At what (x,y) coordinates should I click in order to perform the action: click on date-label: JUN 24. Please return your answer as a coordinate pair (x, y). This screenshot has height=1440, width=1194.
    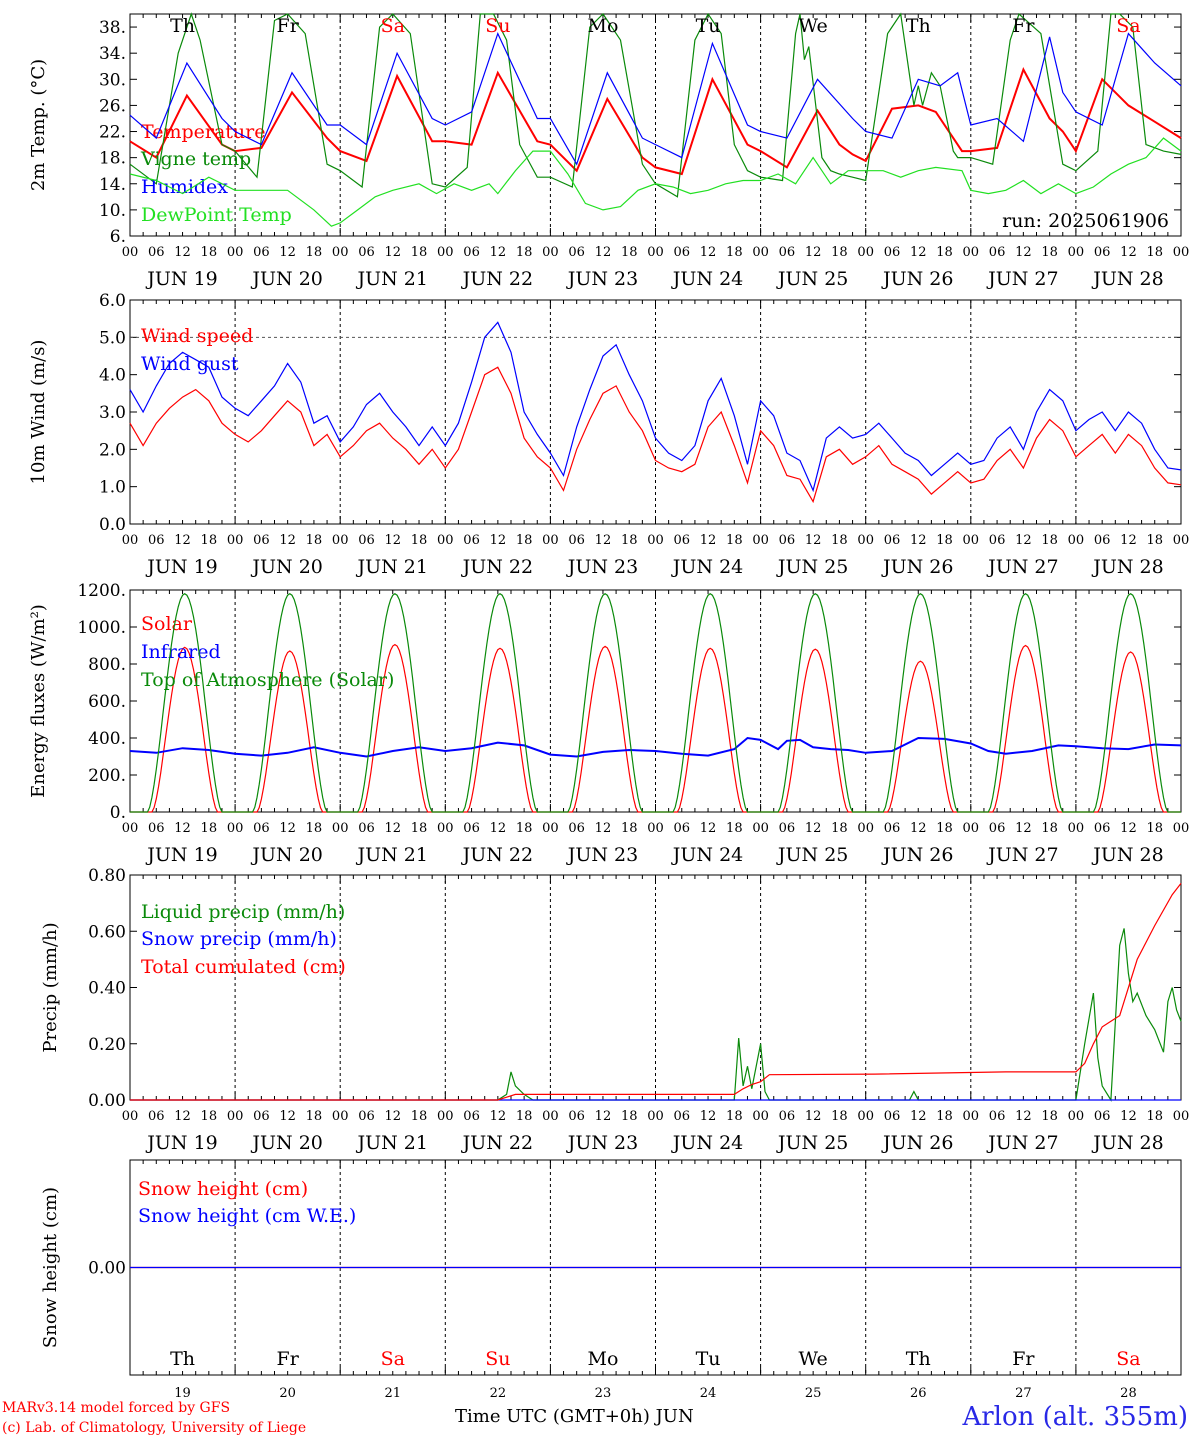
    Looking at the image, I should click on (707, 279).